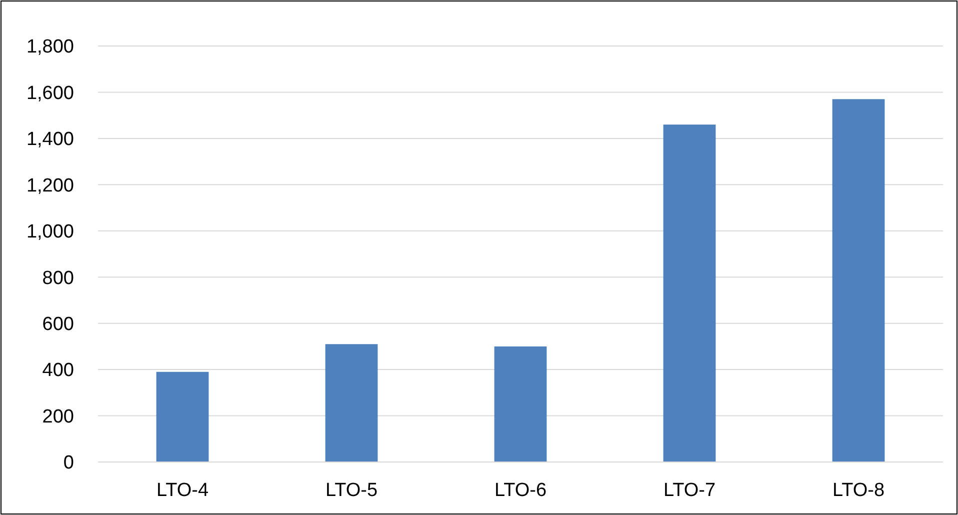 The height and width of the screenshot is (515, 958). I want to click on y-tick-label: 1,200, so click(50, 185).